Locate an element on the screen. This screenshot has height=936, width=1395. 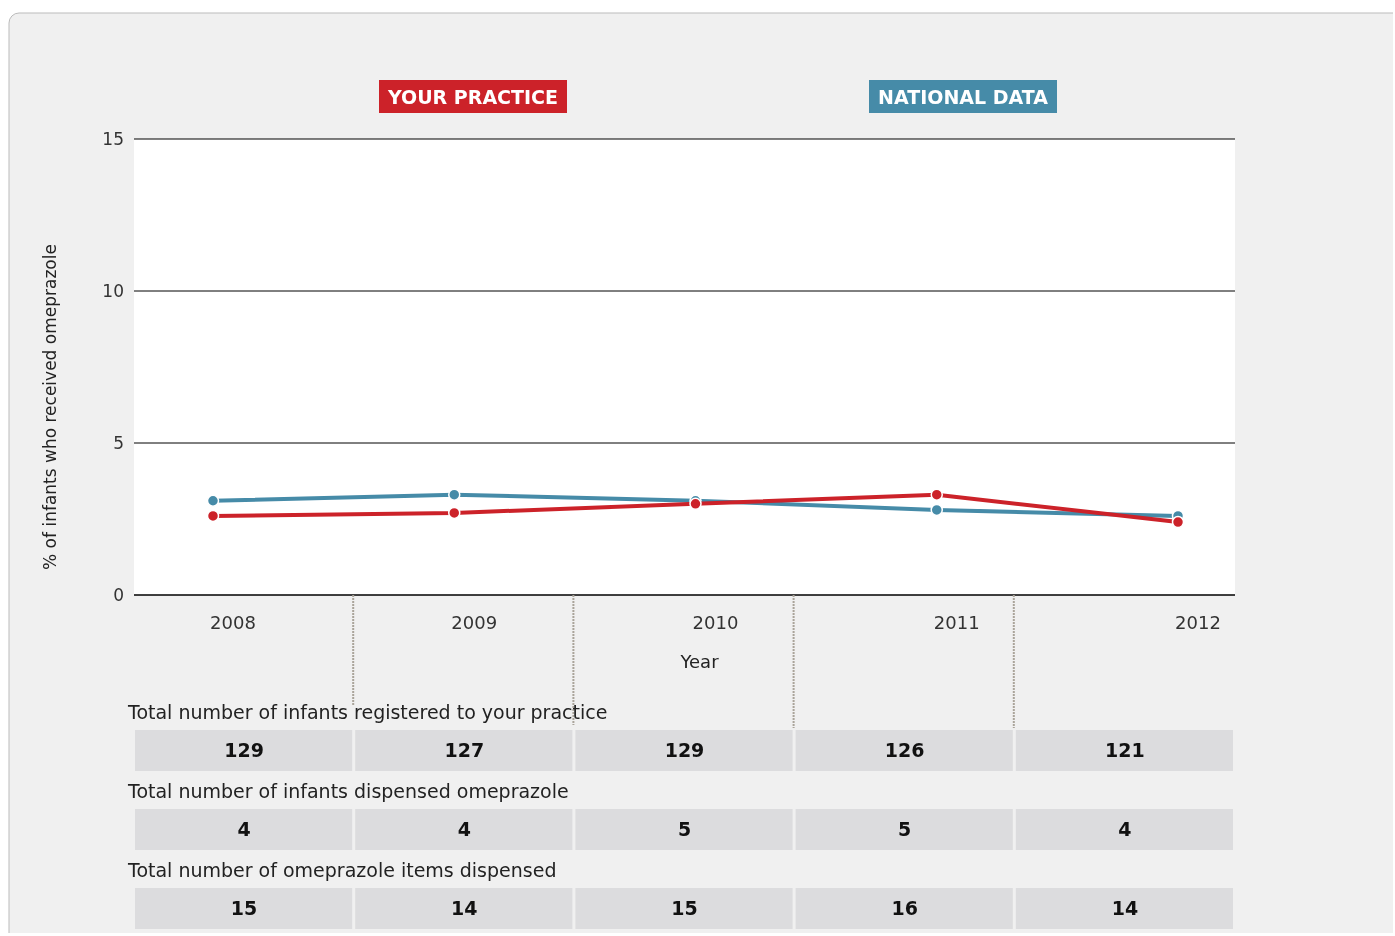
text: YOUR PRACTICE is located at coordinates (472, 96).